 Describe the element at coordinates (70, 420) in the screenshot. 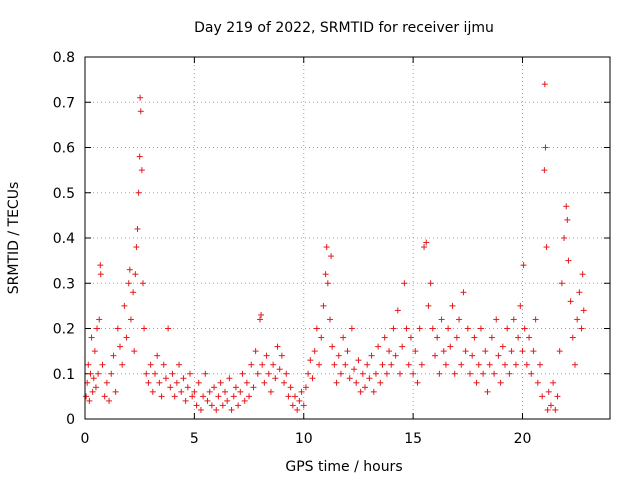

I see `y-tick-label: 0` at that location.